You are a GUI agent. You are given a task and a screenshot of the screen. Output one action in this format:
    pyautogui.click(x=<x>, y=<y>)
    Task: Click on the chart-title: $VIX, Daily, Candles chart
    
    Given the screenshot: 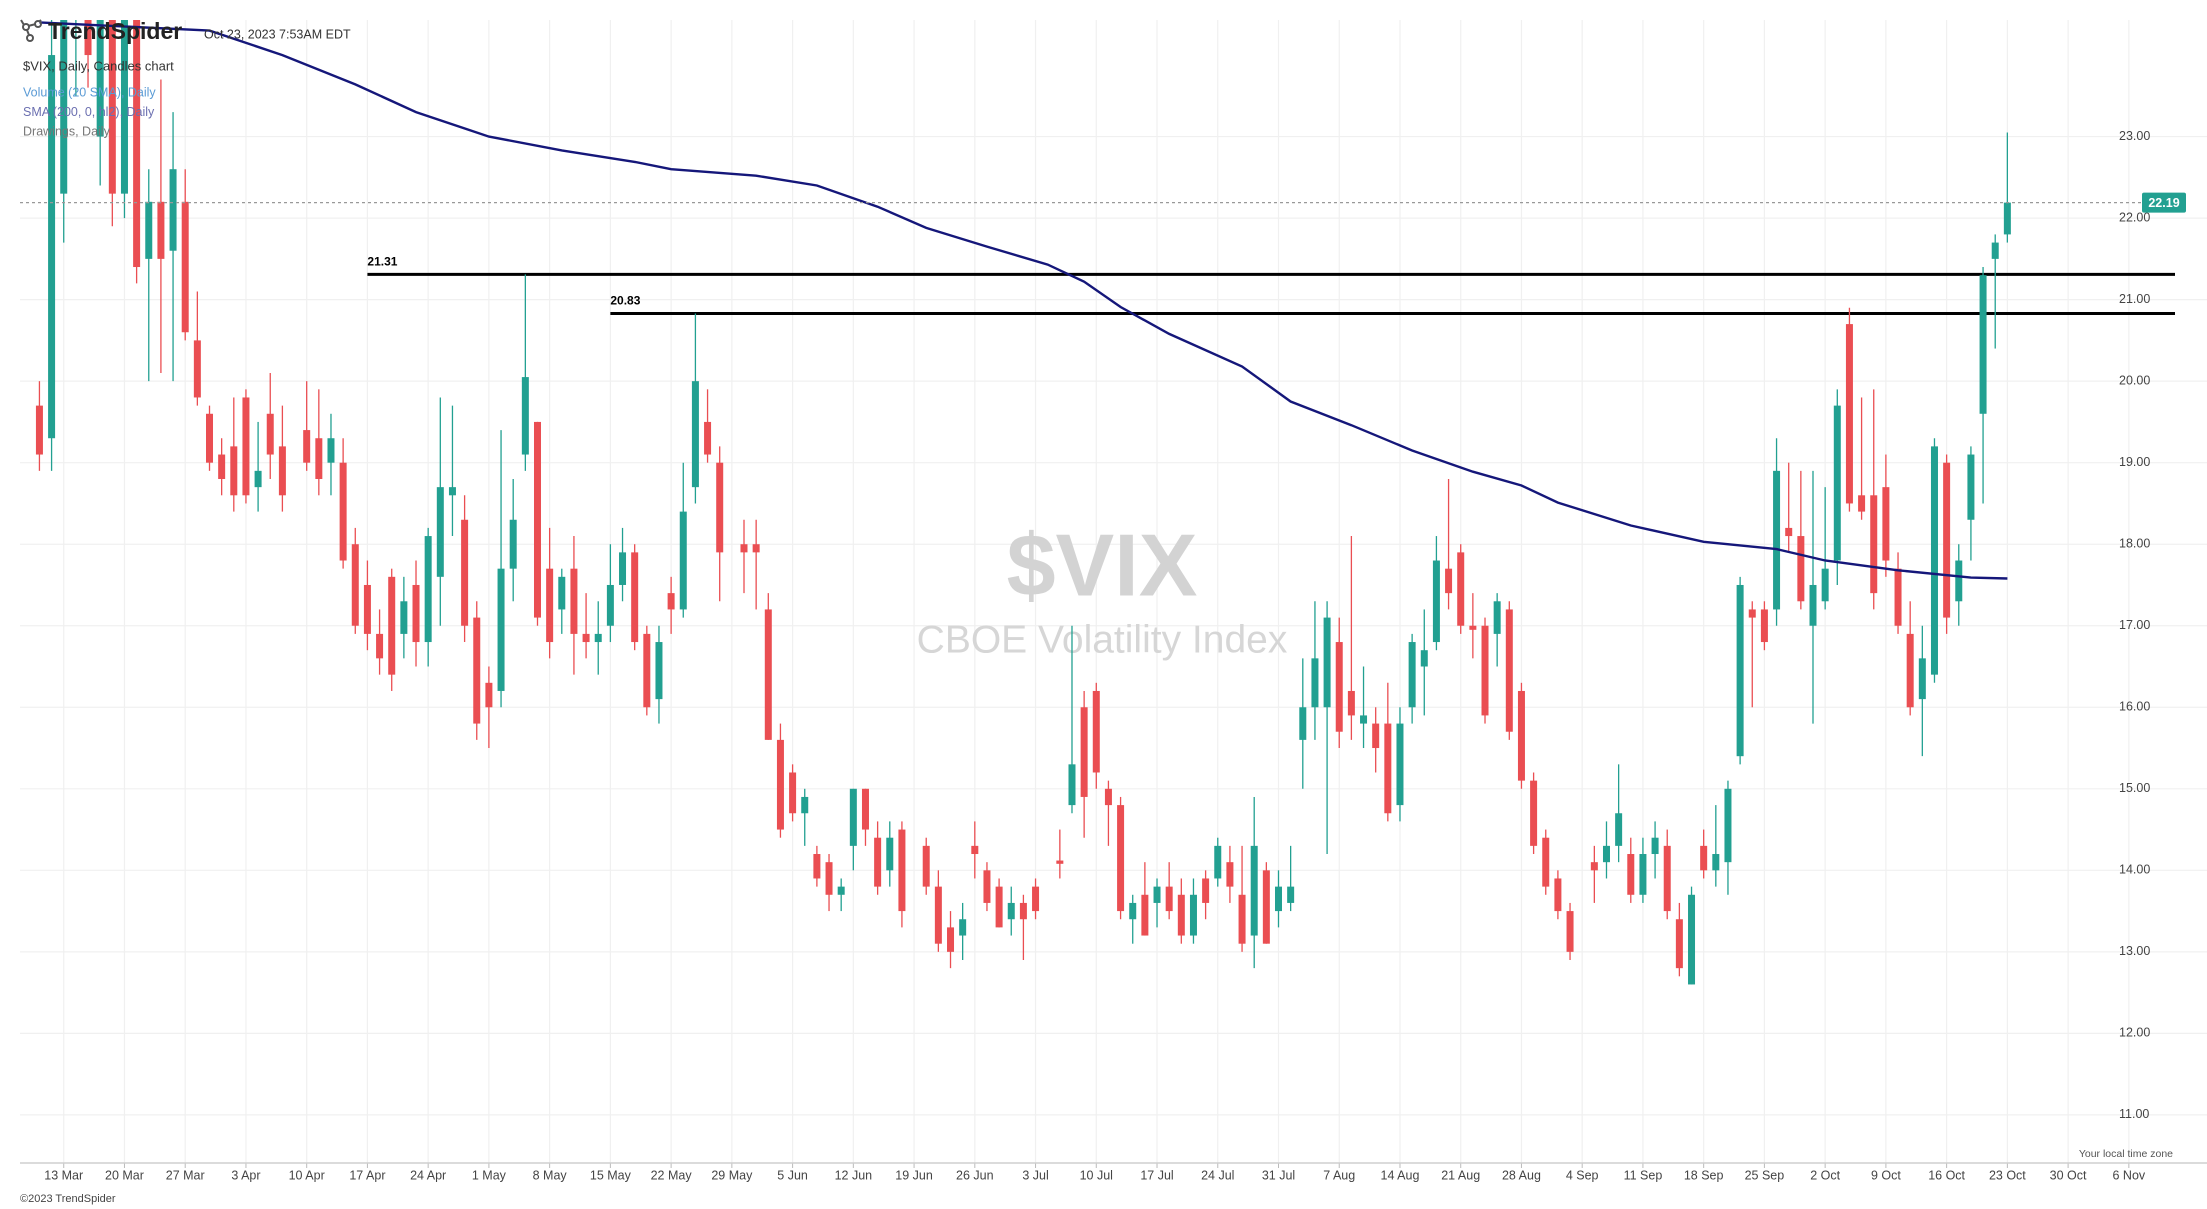 What is the action you would take?
    pyautogui.click(x=98, y=65)
    